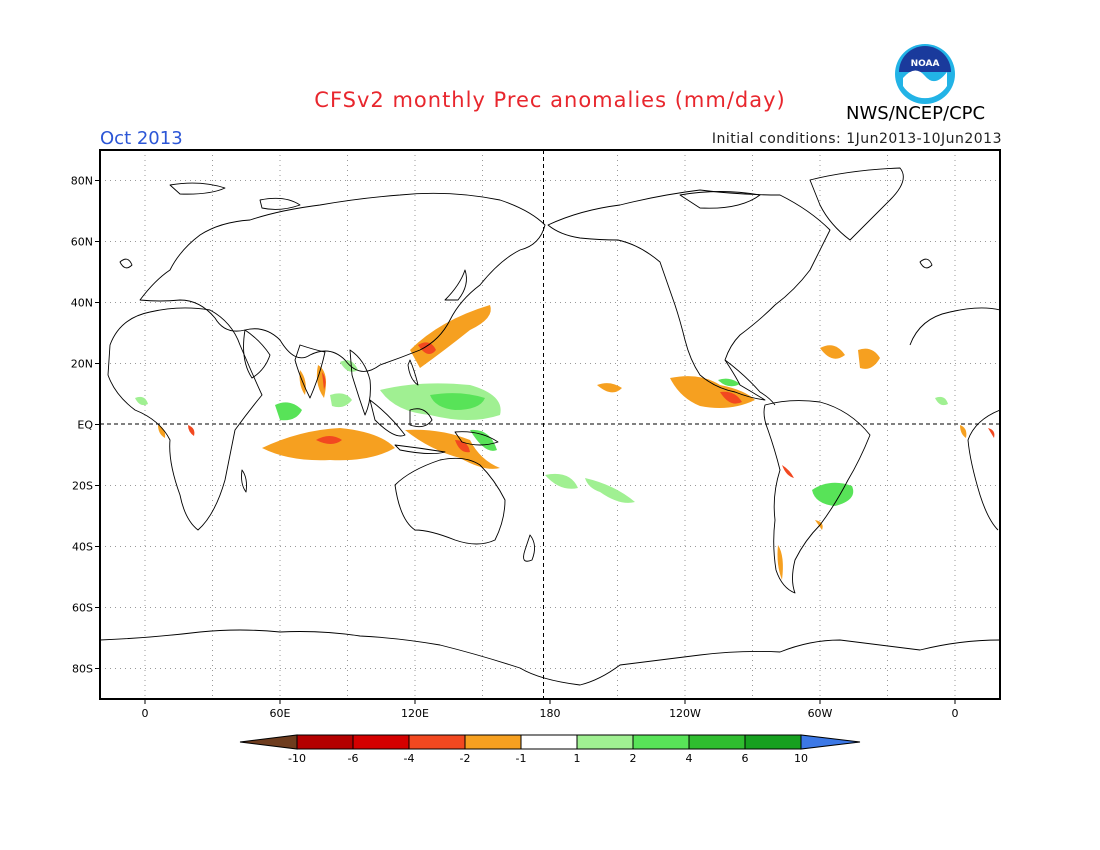 This screenshot has height=850, width=1100. What do you see at coordinates (465, 758) in the screenshot?
I see `colorbar-label: -2` at bounding box center [465, 758].